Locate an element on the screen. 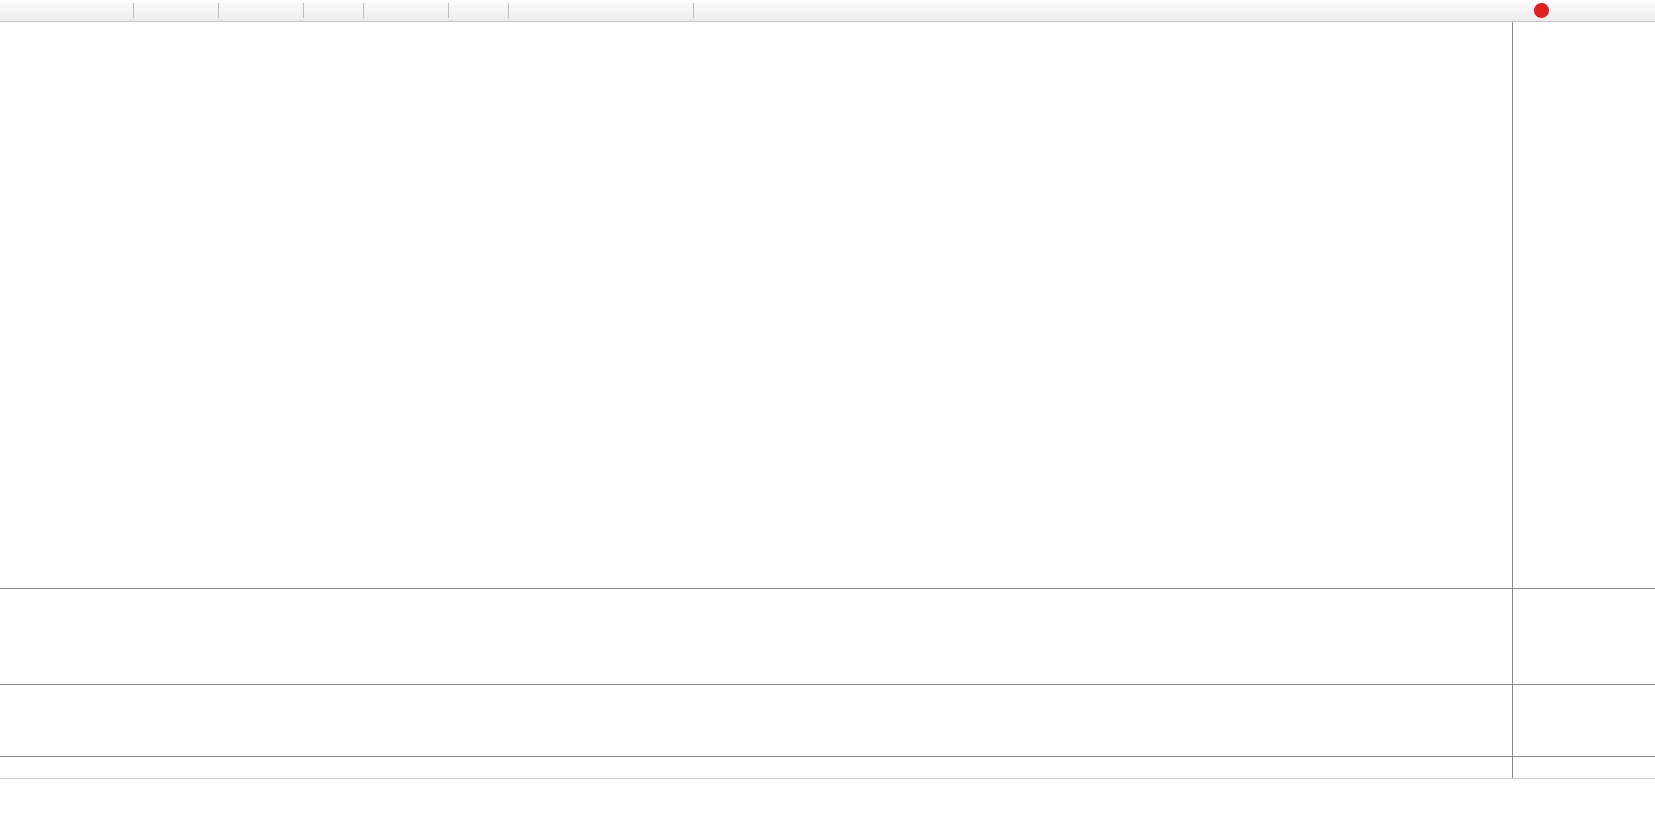  candle-chart-button is located at coordinates (176, 11).